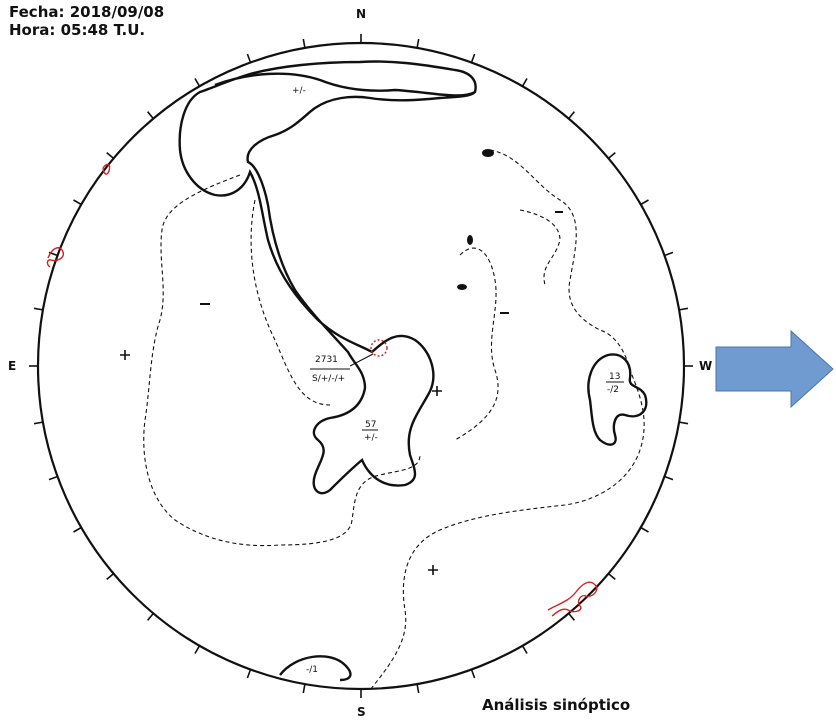 This screenshot has width=836, height=720. Describe the element at coordinates (312, 670) in the screenshot. I see `bottom-annotation: -/1` at that location.